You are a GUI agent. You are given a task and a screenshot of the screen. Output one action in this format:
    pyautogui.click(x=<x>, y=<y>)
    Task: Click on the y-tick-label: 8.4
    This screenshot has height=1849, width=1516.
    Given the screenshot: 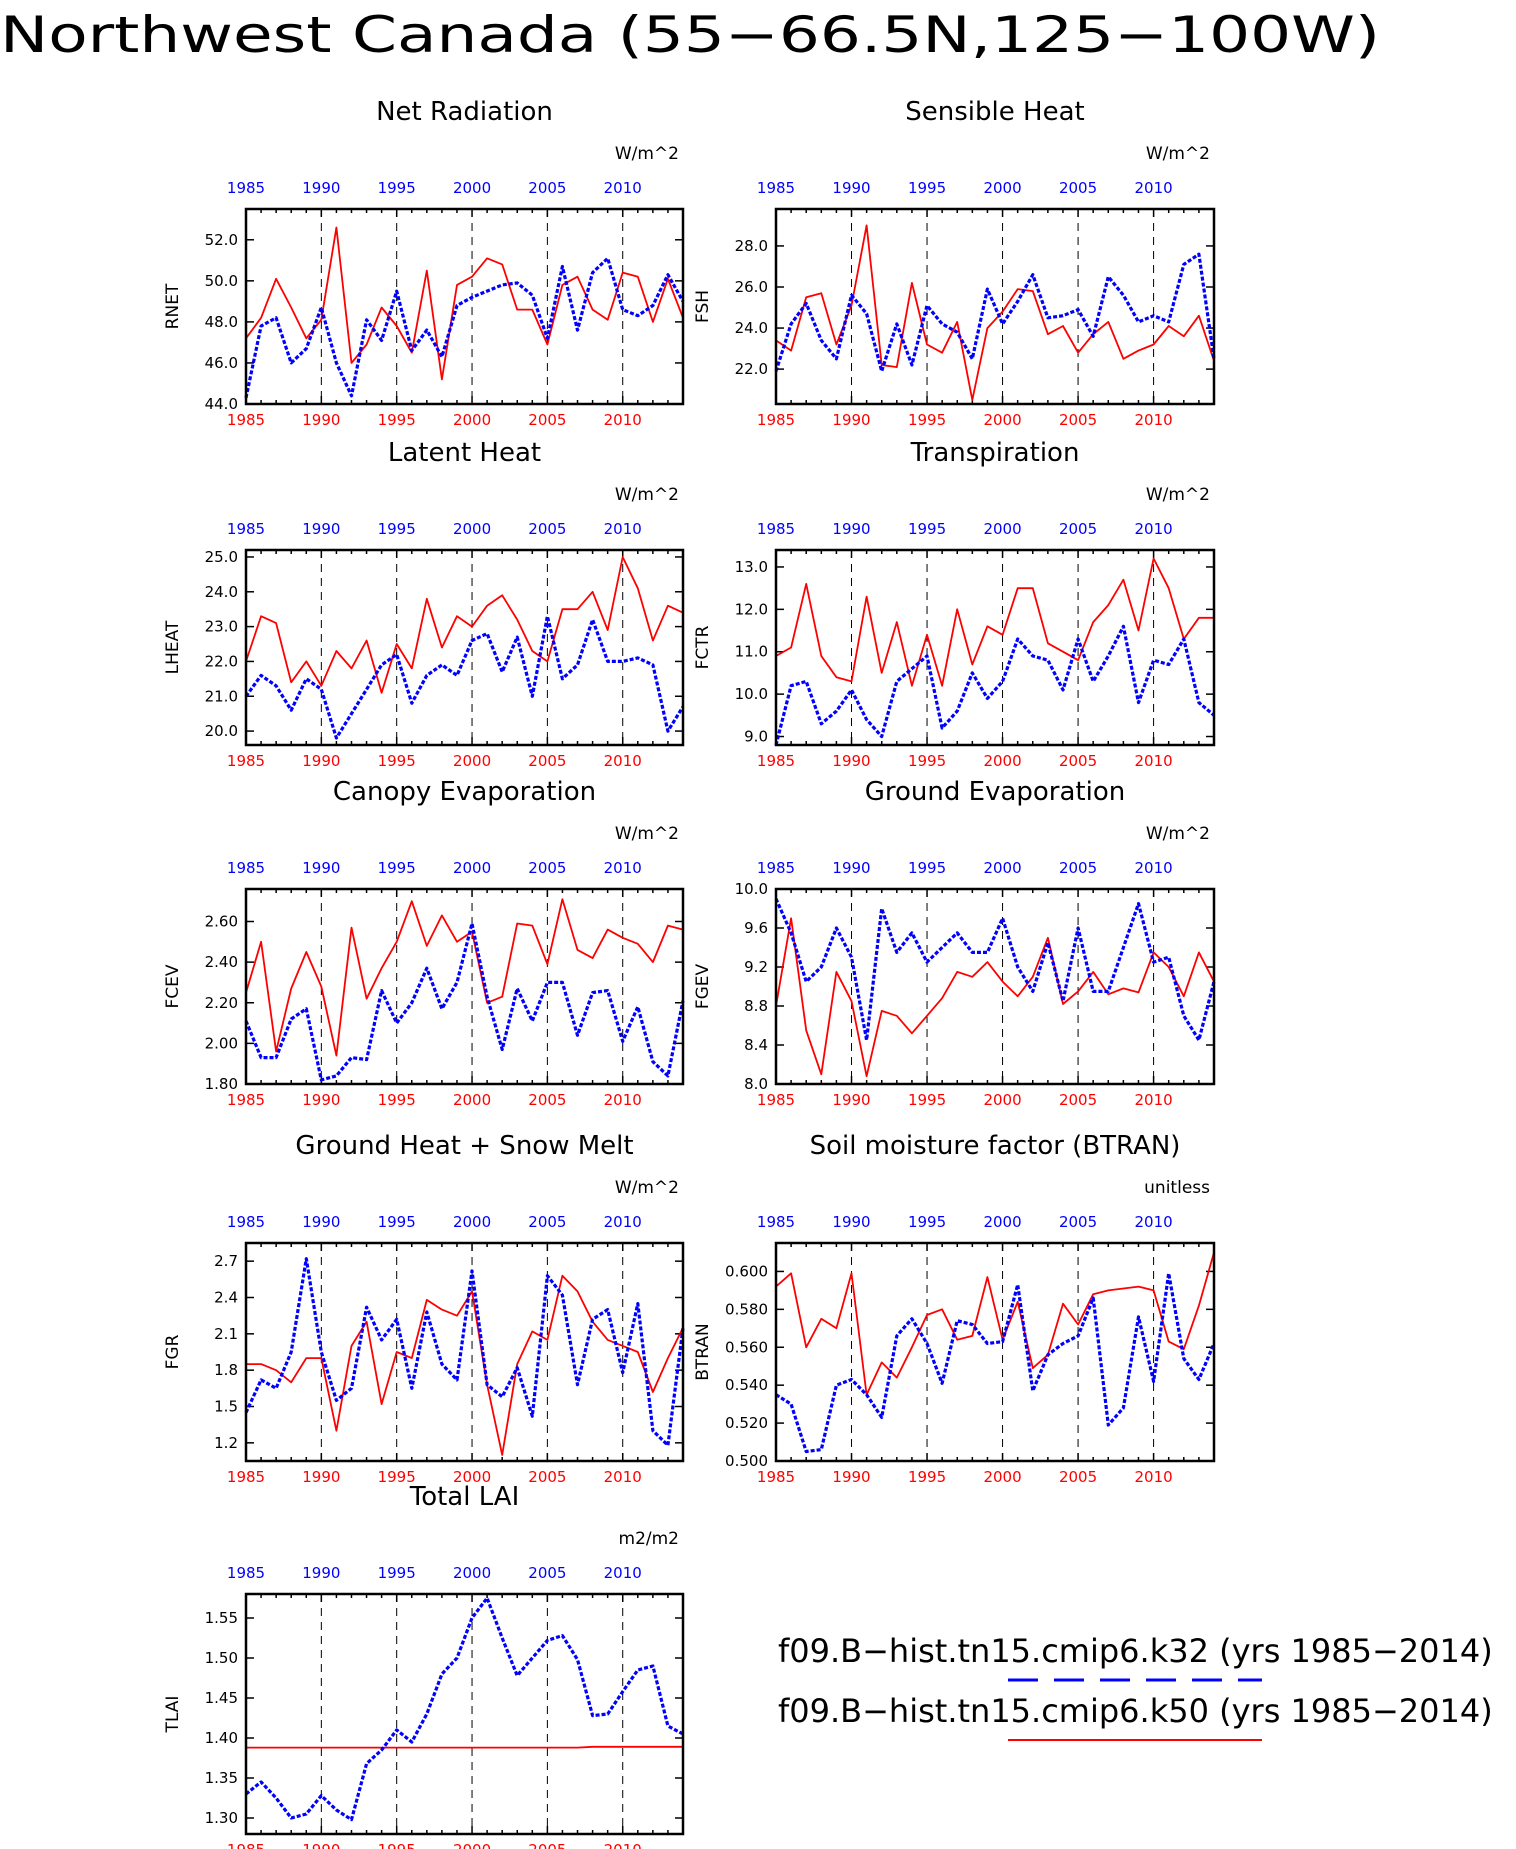 What is the action you would take?
    pyautogui.click(x=756, y=1045)
    